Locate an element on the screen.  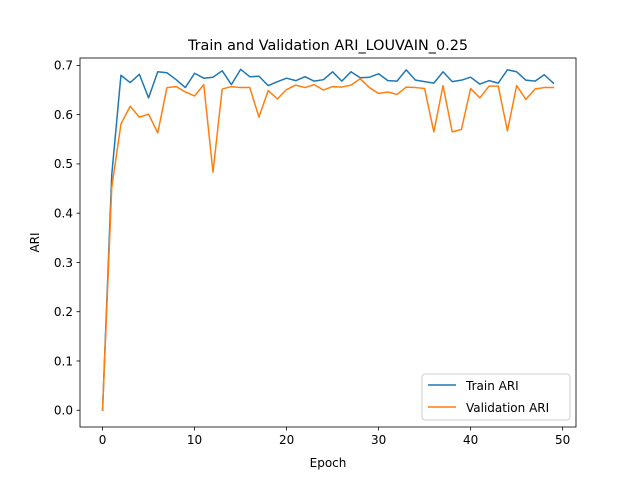
y-tick-label: 0.4 is located at coordinates (63, 213).